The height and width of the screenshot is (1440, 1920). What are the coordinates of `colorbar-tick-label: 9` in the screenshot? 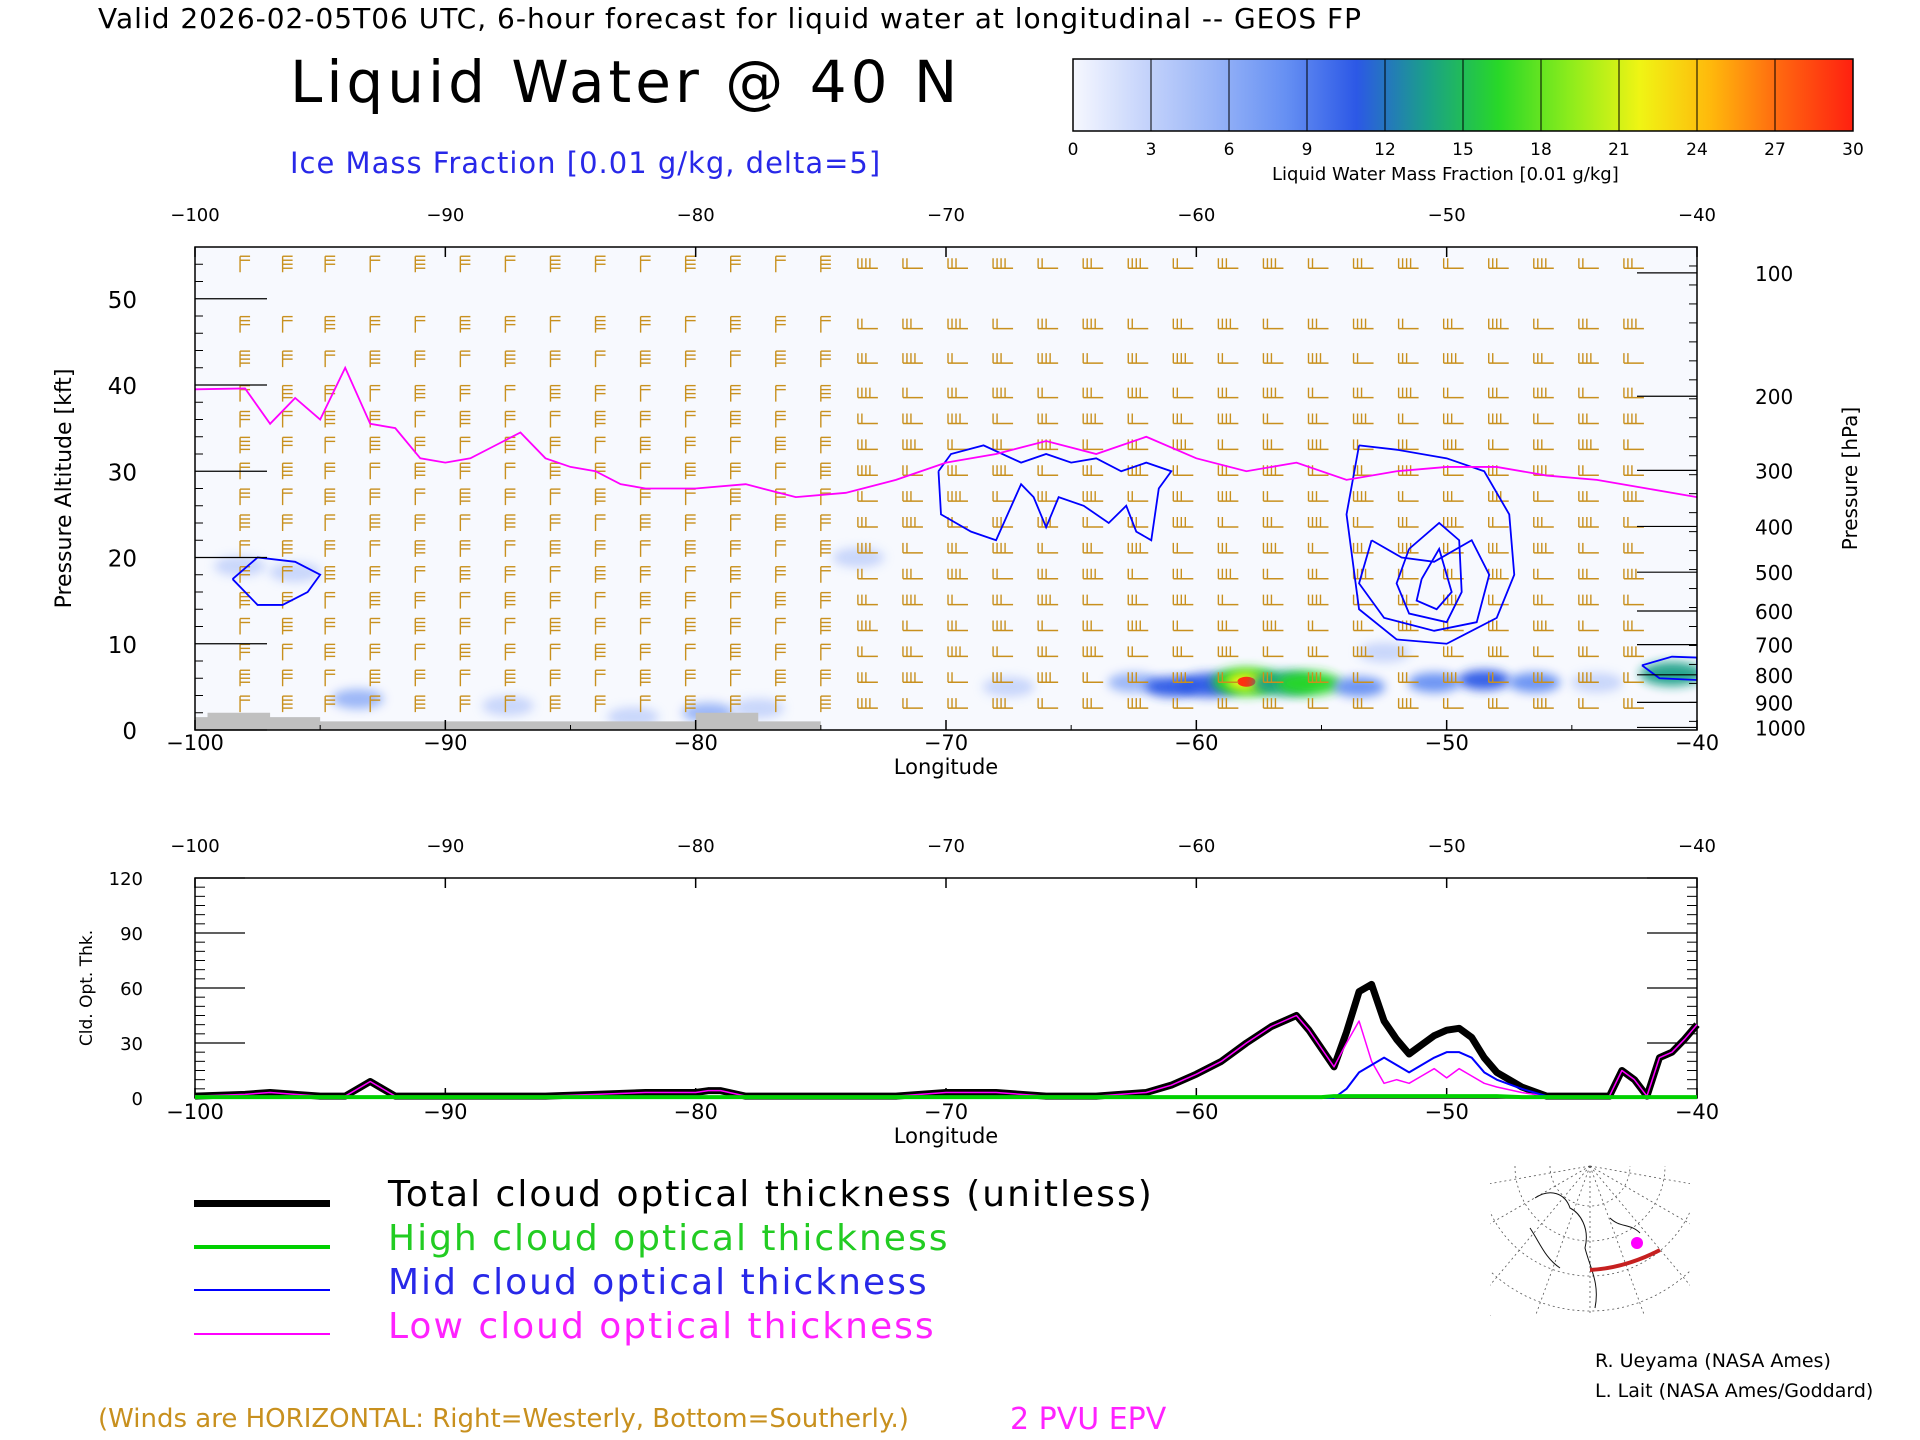 It's located at (1307, 150).